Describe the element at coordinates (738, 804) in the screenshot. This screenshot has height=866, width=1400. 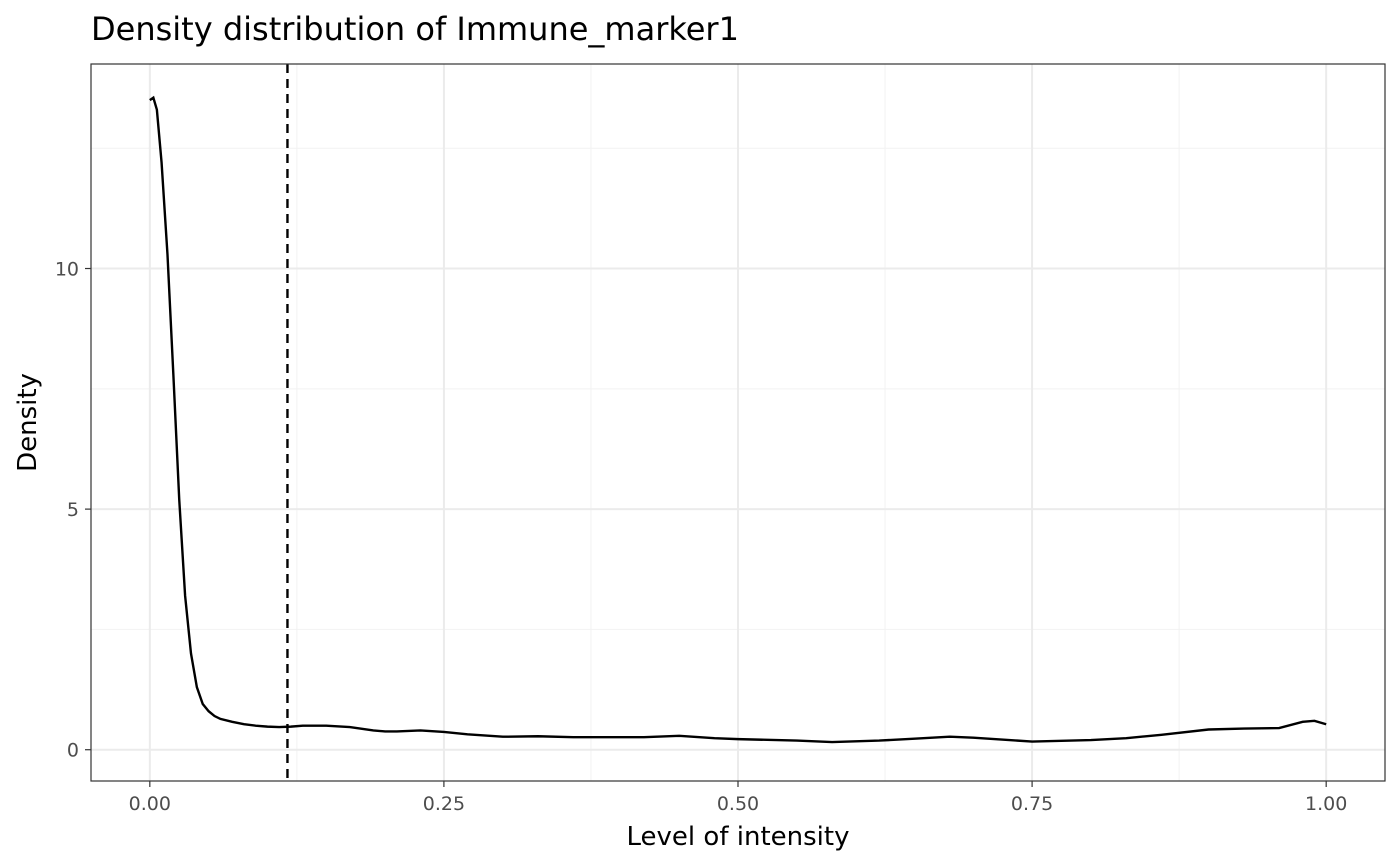
I see `x-tick-label: 0.50` at that location.